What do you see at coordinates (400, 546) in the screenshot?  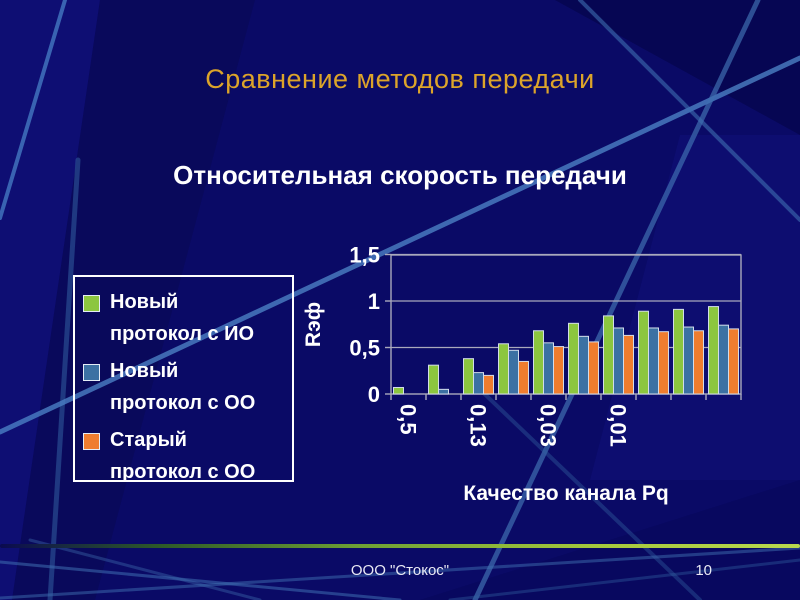 I see `footer-divider` at bounding box center [400, 546].